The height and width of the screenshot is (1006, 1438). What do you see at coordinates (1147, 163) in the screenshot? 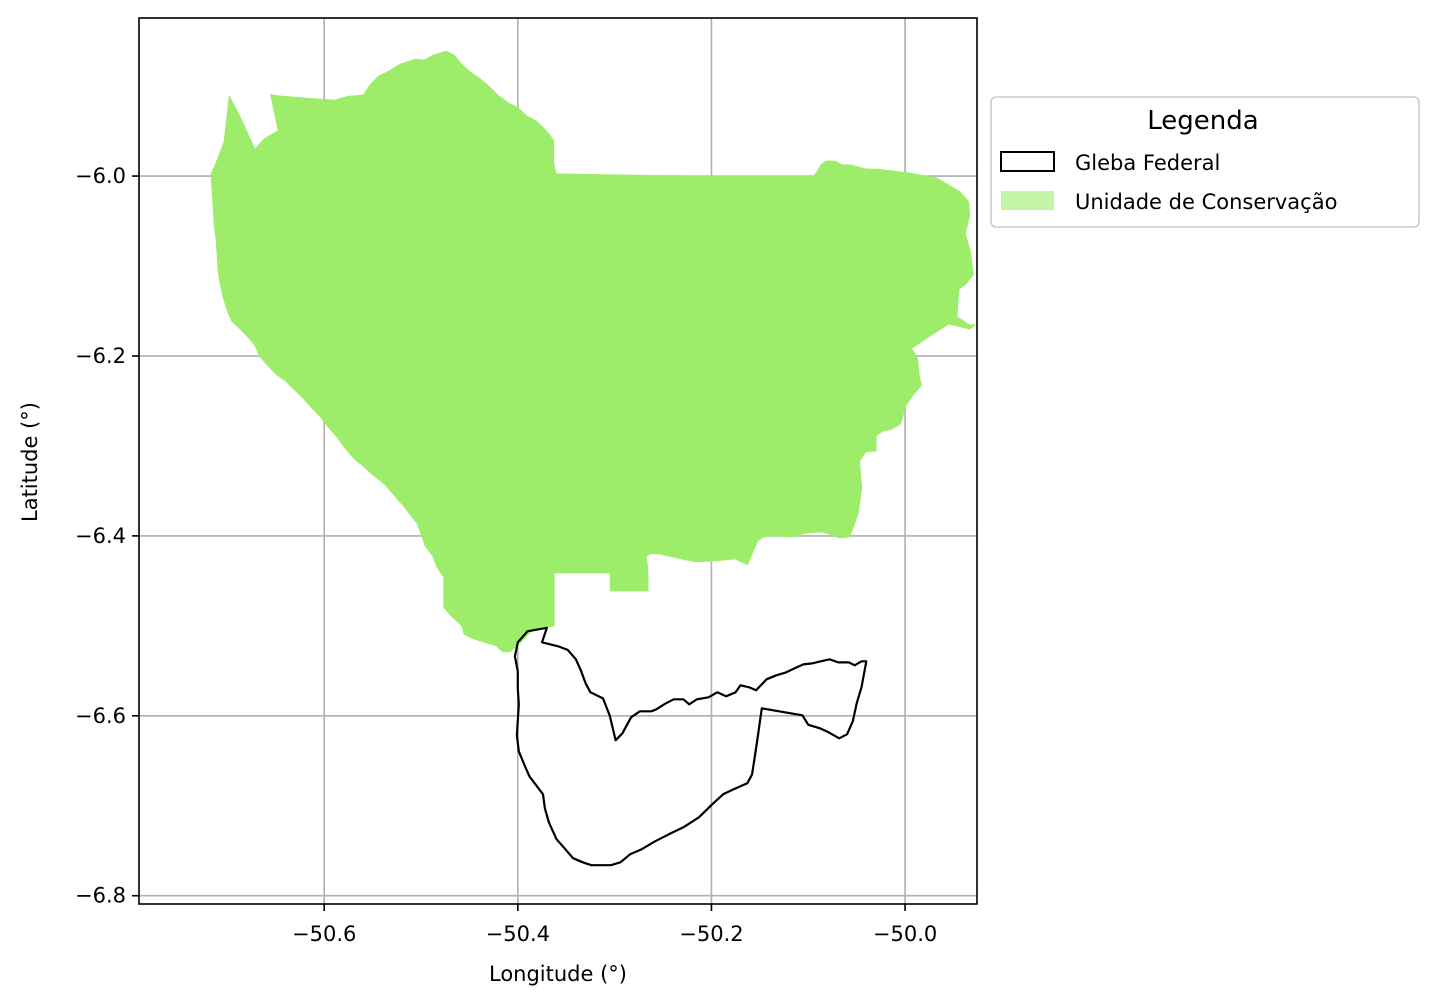
I see `legend-label-gleba-federal: Gleba Federal` at bounding box center [1147, 163].